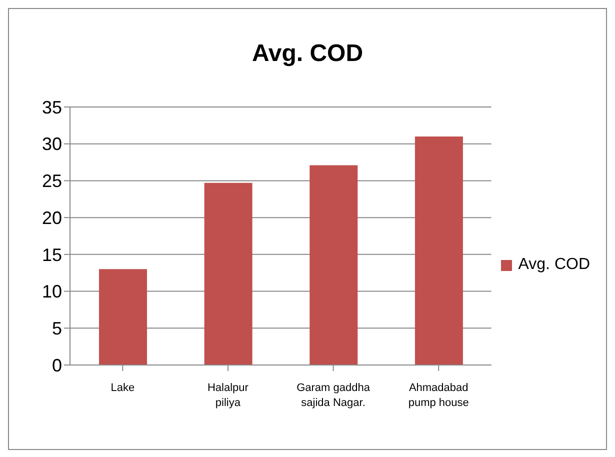 The width and height of the screenshot is (615, 457). Describe the element at coordinates (438, 395) in the screenshot. I see `x-tick-label: Ahmadabad pump house` at that location.